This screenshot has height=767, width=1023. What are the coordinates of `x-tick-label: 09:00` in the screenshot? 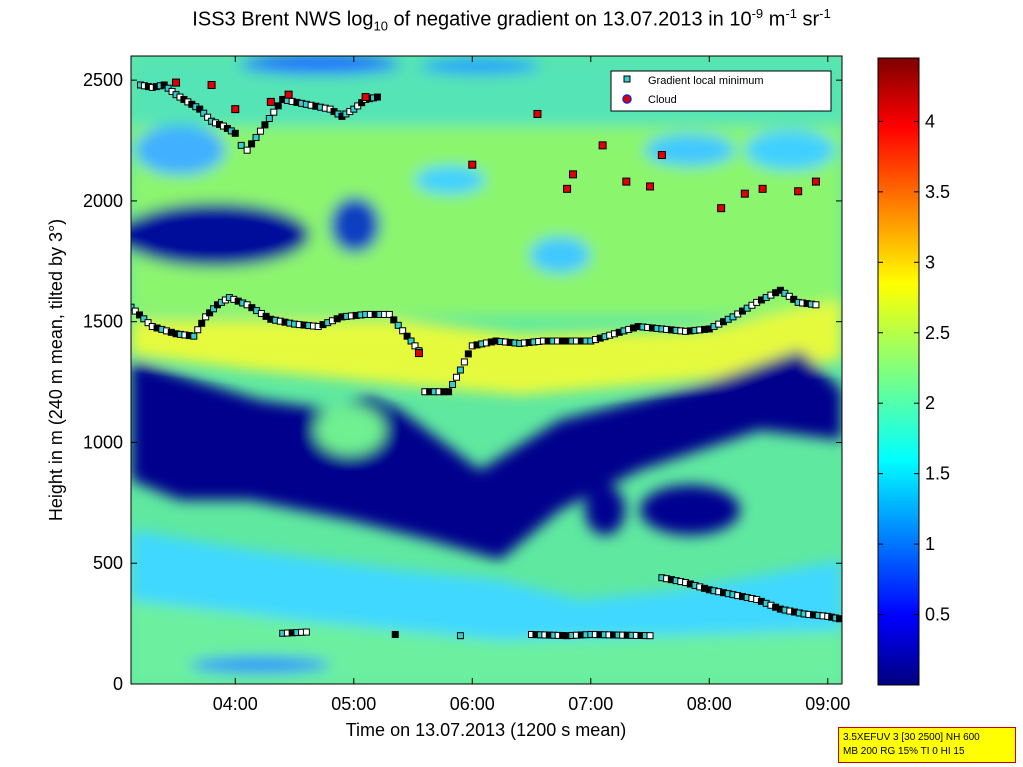 It's located at (827, 704).